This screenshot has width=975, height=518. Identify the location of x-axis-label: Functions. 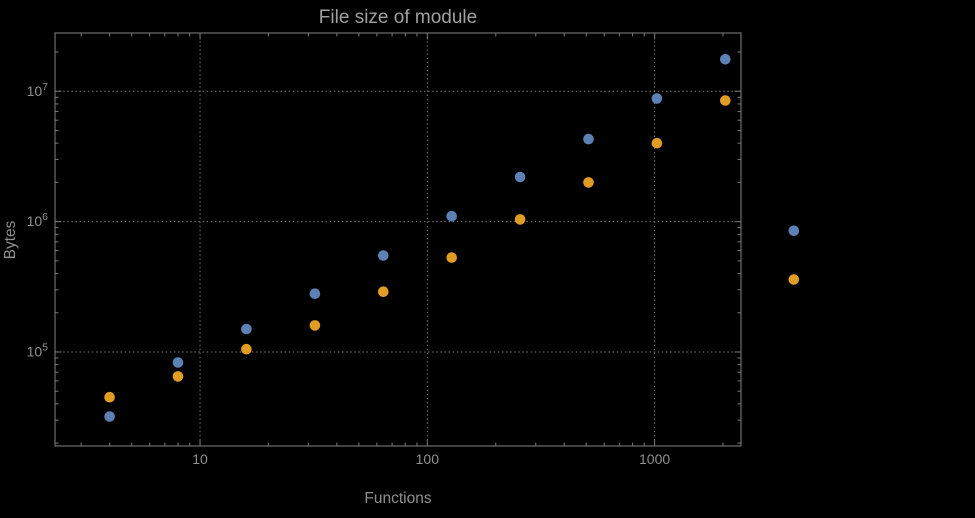
(397, 498).